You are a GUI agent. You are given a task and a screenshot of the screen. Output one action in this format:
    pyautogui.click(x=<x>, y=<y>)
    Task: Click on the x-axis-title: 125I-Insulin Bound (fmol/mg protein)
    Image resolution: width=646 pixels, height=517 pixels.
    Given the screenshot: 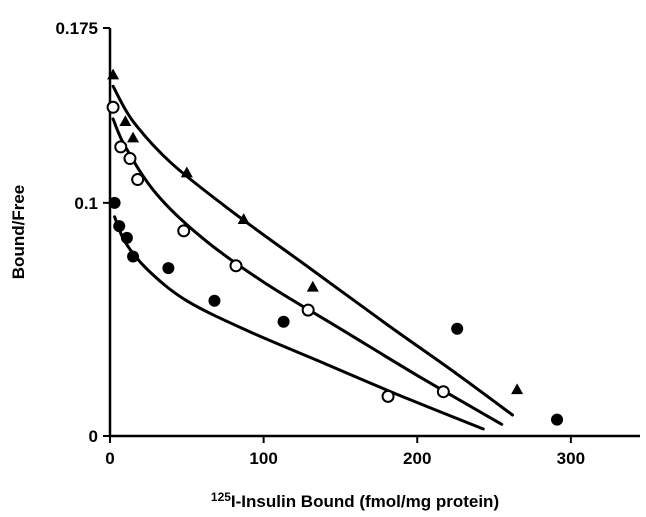 What is the action you would take?
    pyautogui.click(x=355, y=500)
    